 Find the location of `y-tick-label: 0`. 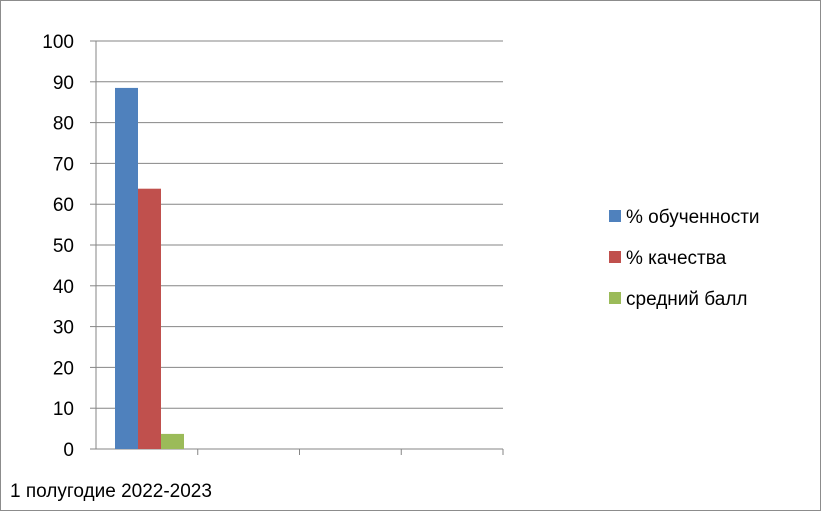

y-tick-label: 0 is located at coordinates (68, 450).